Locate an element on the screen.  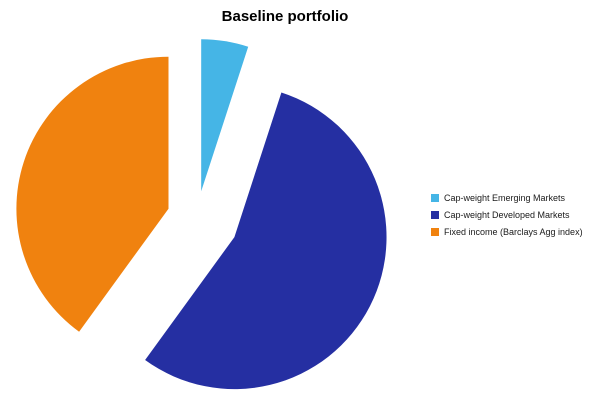
legend-label-developed-markets: Cap-weight Developed Markets is located at coordinates (507, 215).